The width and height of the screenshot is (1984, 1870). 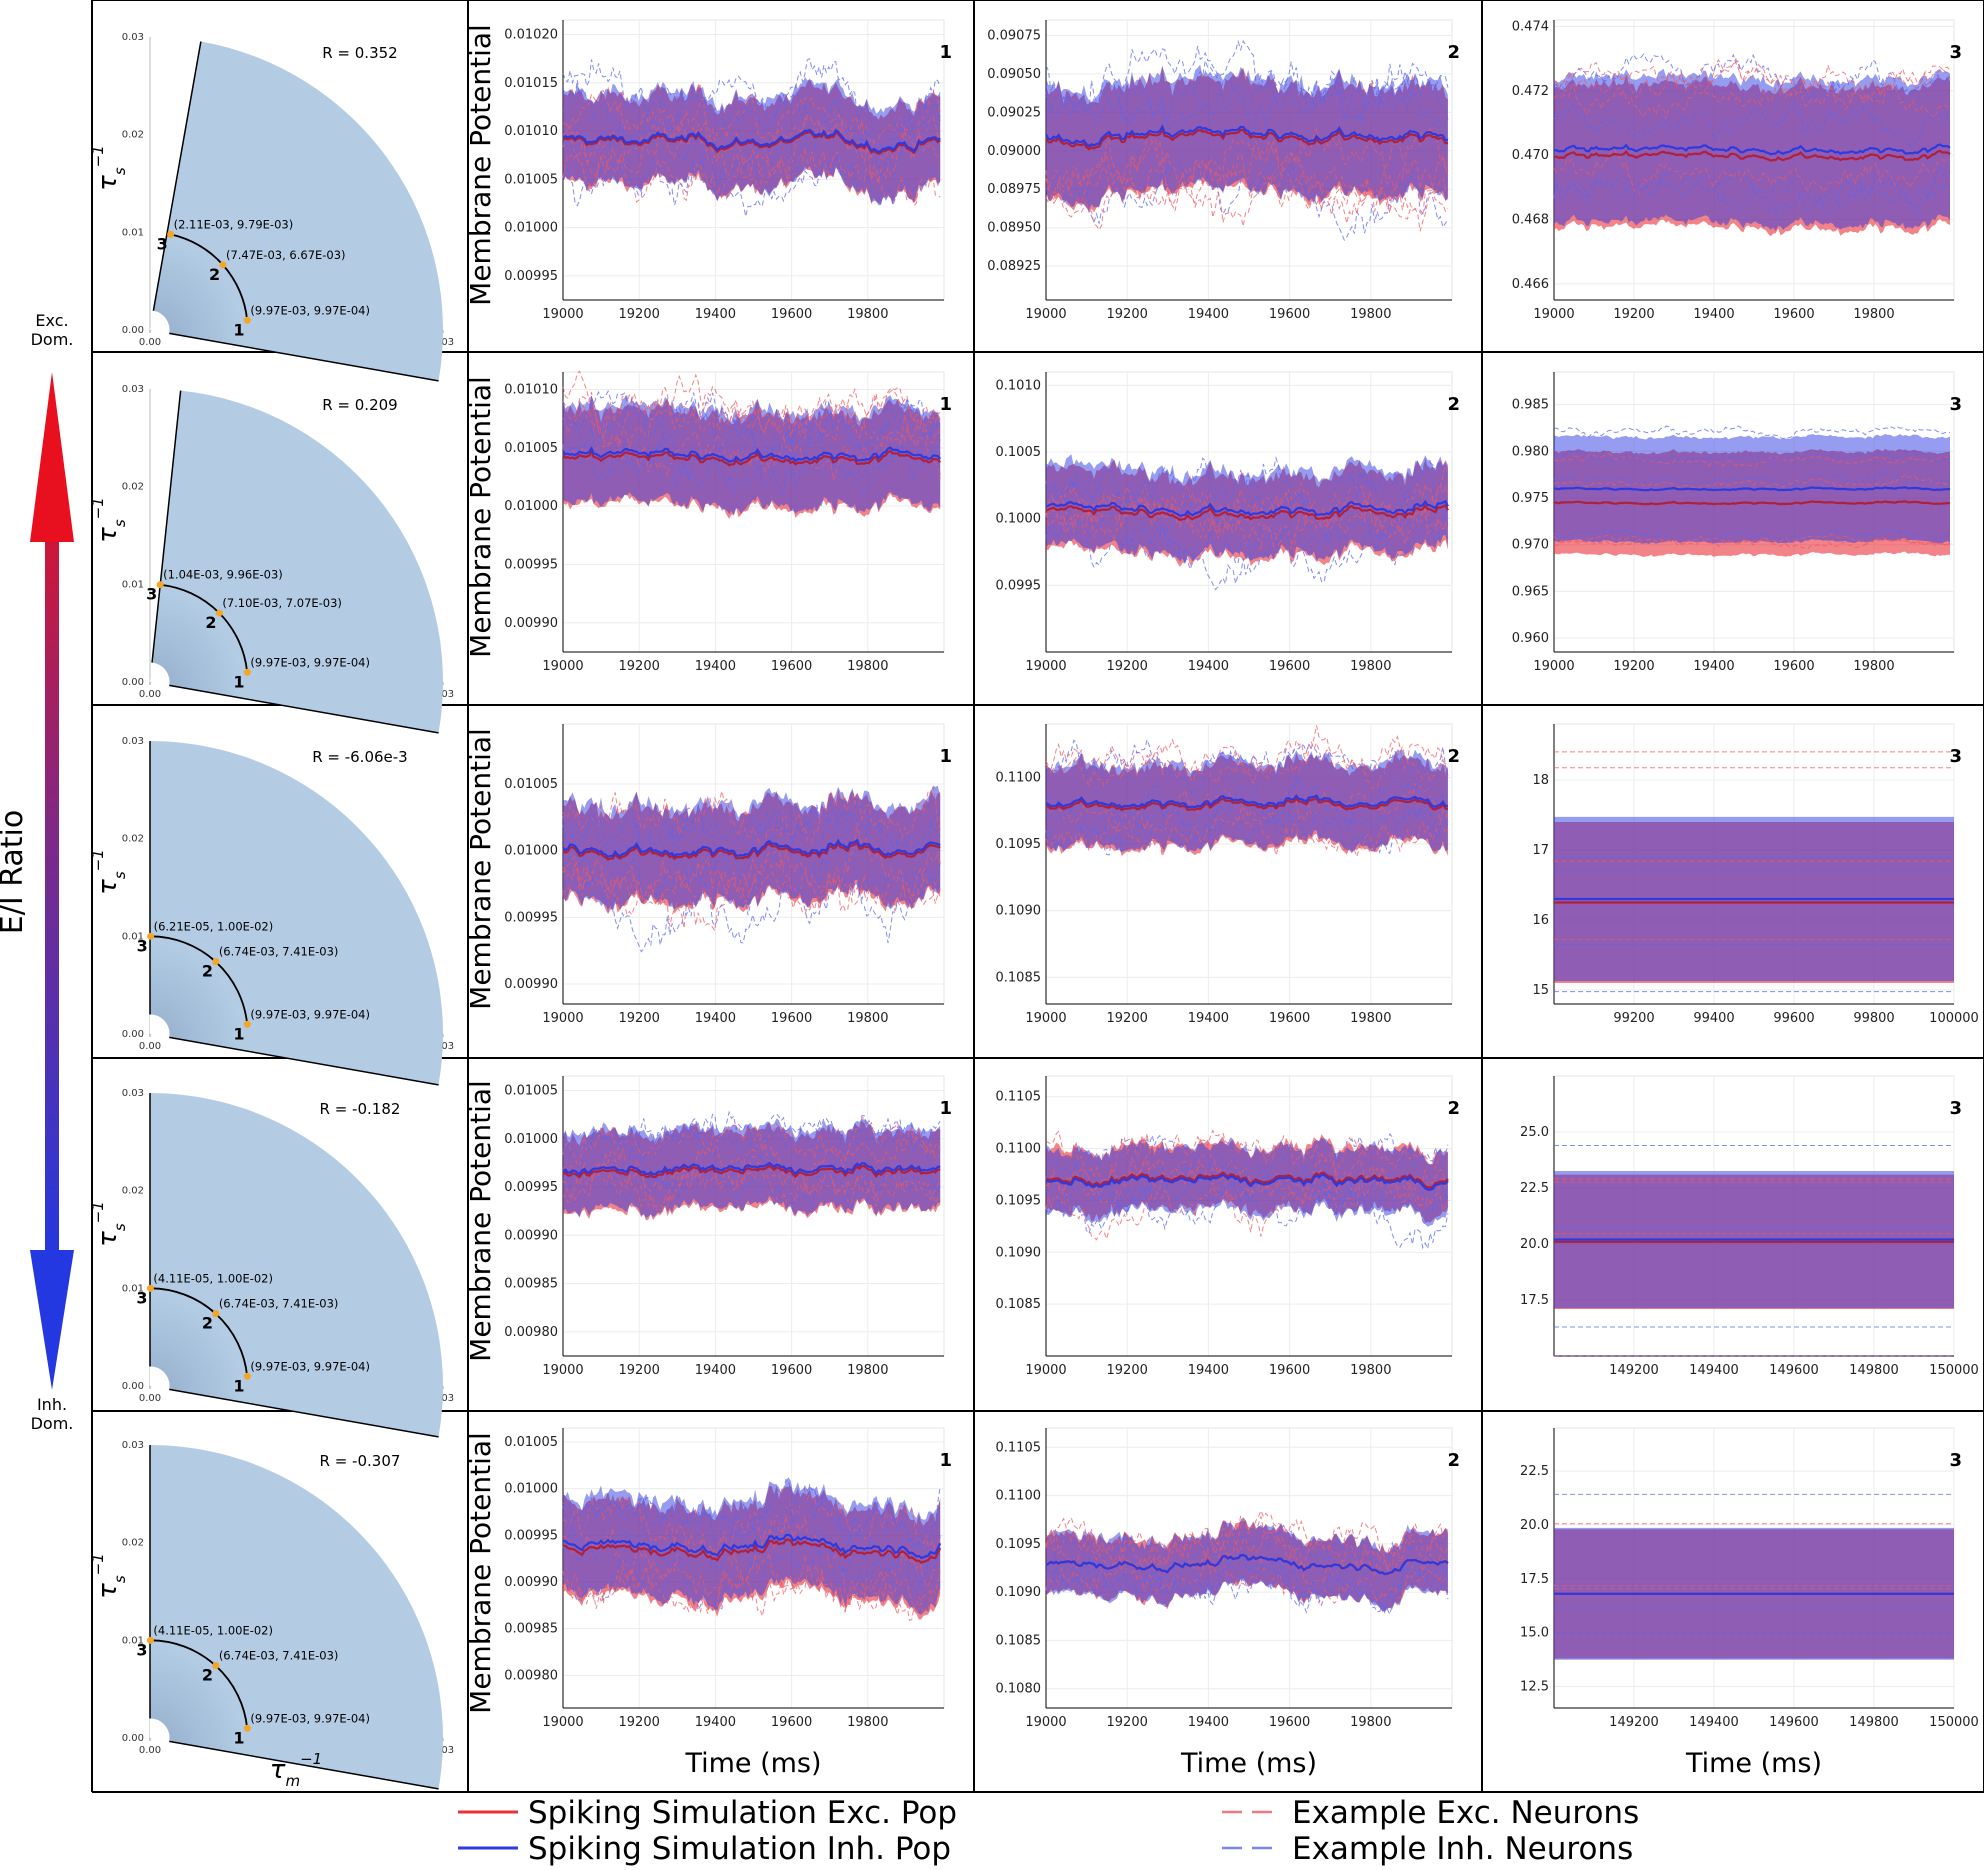 I want to click on y-tick-label: 0.1090, so click(x=1019, y=1252).